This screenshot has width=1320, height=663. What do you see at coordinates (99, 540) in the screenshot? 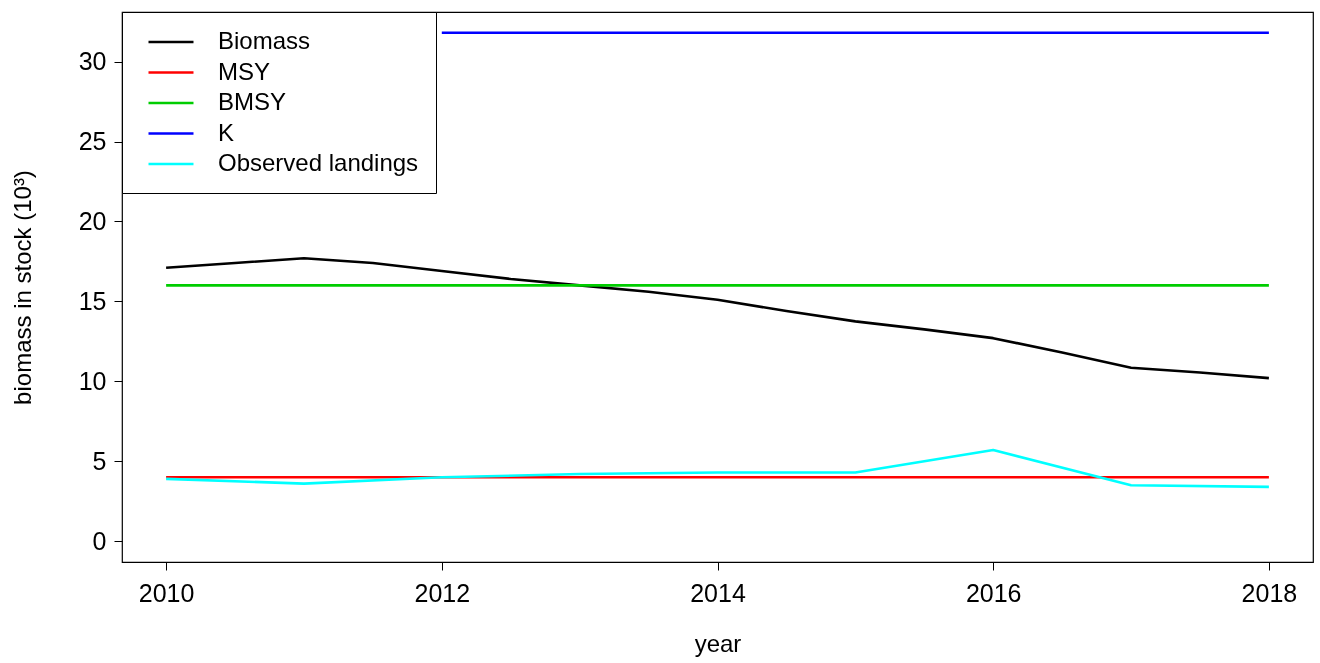
I see `y-tick-label: 0` at bounding box center [99, 540].